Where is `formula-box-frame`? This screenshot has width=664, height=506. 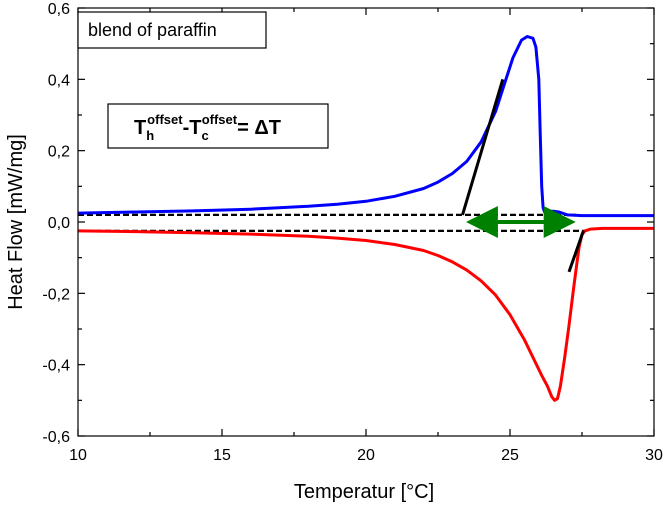
formula-box-frame is located at coordinates (218, 126).